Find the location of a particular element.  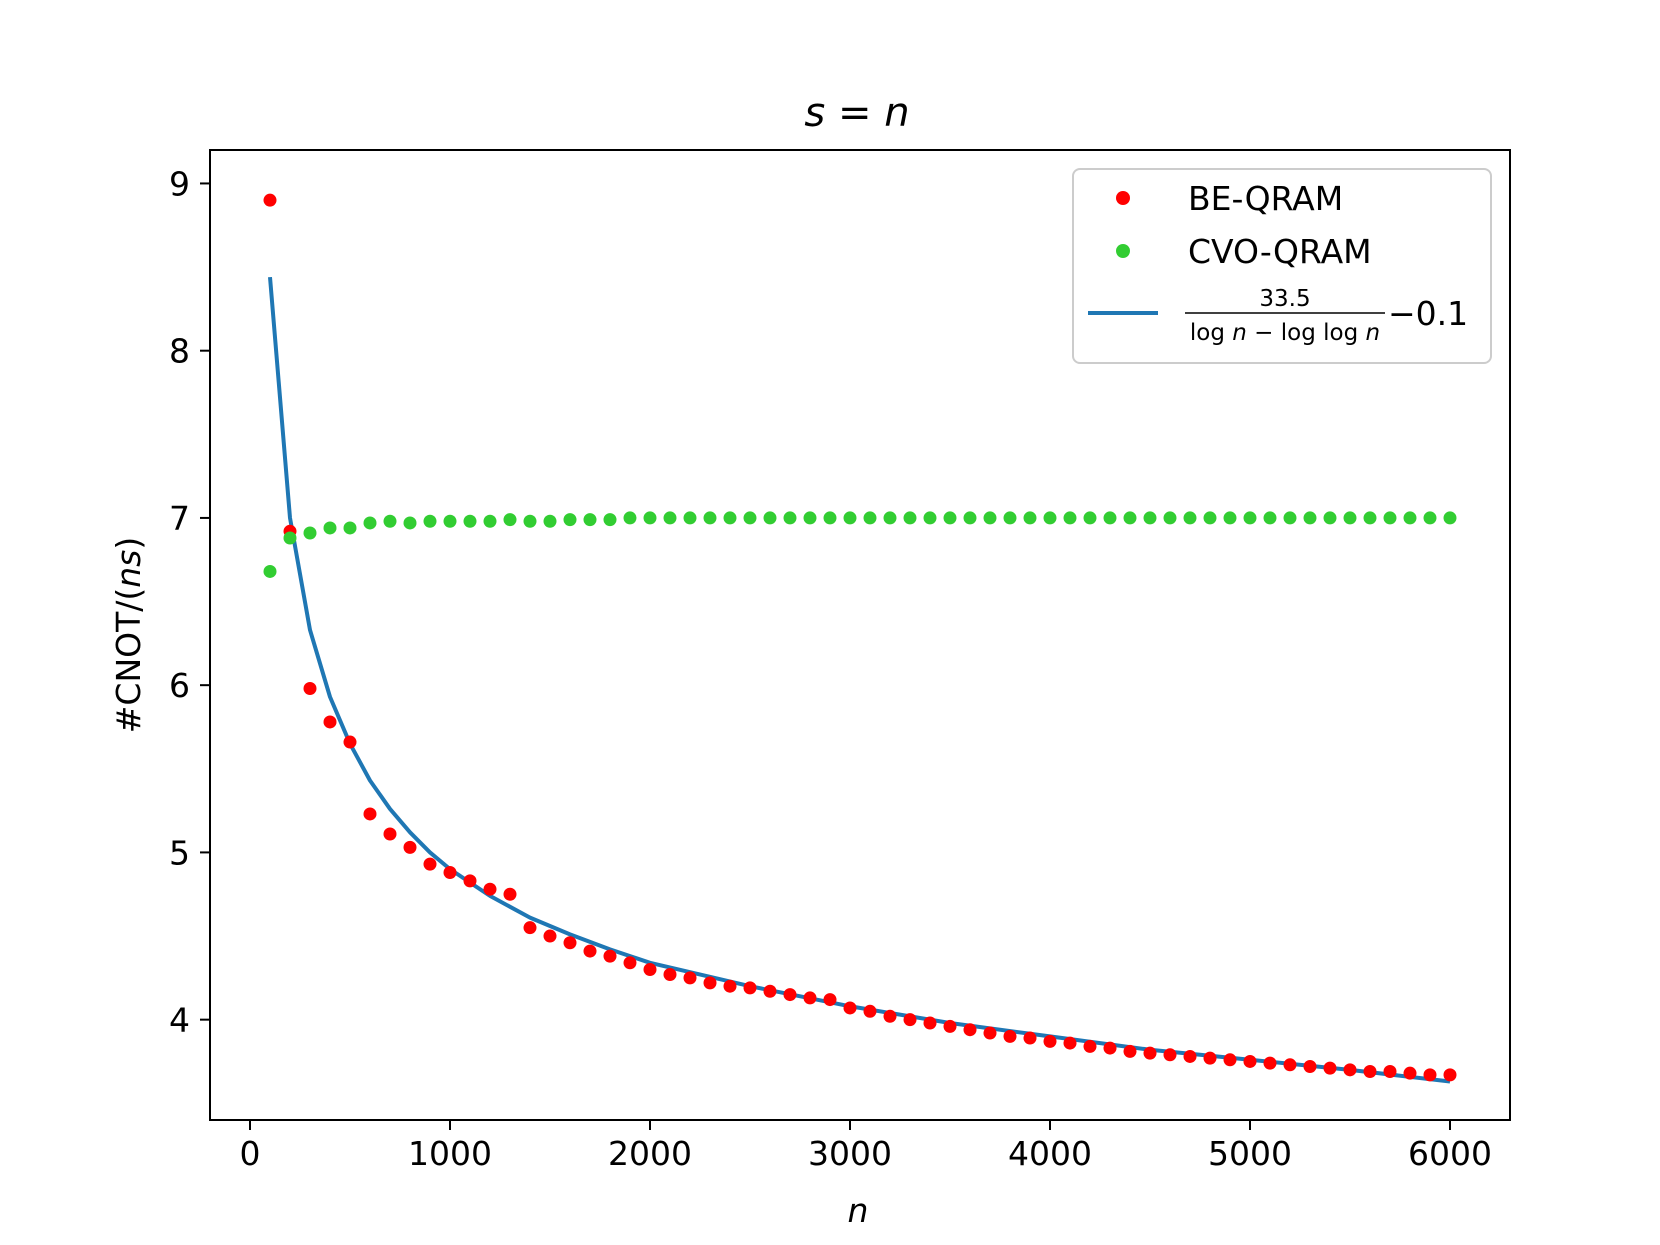

y-tick-label: 5 is located at coordinates (179, 852).